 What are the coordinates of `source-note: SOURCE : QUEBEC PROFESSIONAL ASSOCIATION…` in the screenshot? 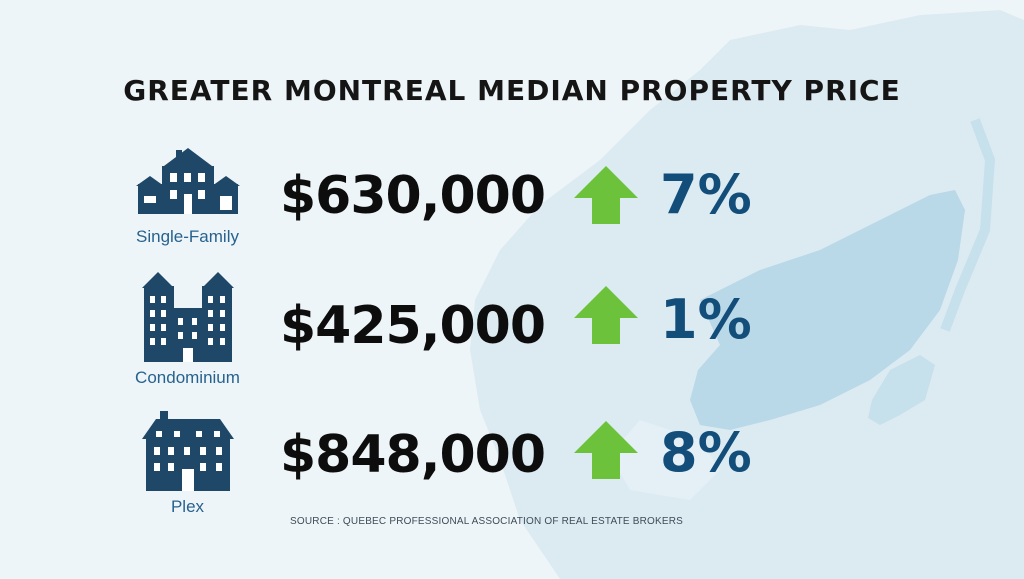 It's located at (487, 521).